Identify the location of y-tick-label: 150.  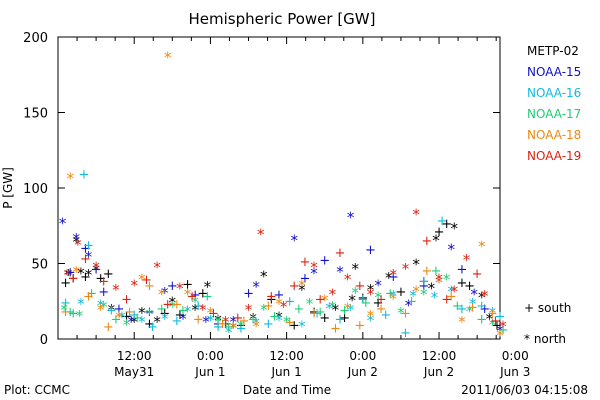
(35, 114).